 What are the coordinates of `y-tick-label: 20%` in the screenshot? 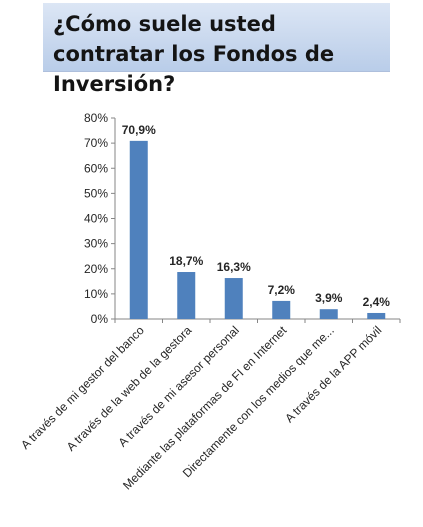 It's located at (96, 269).